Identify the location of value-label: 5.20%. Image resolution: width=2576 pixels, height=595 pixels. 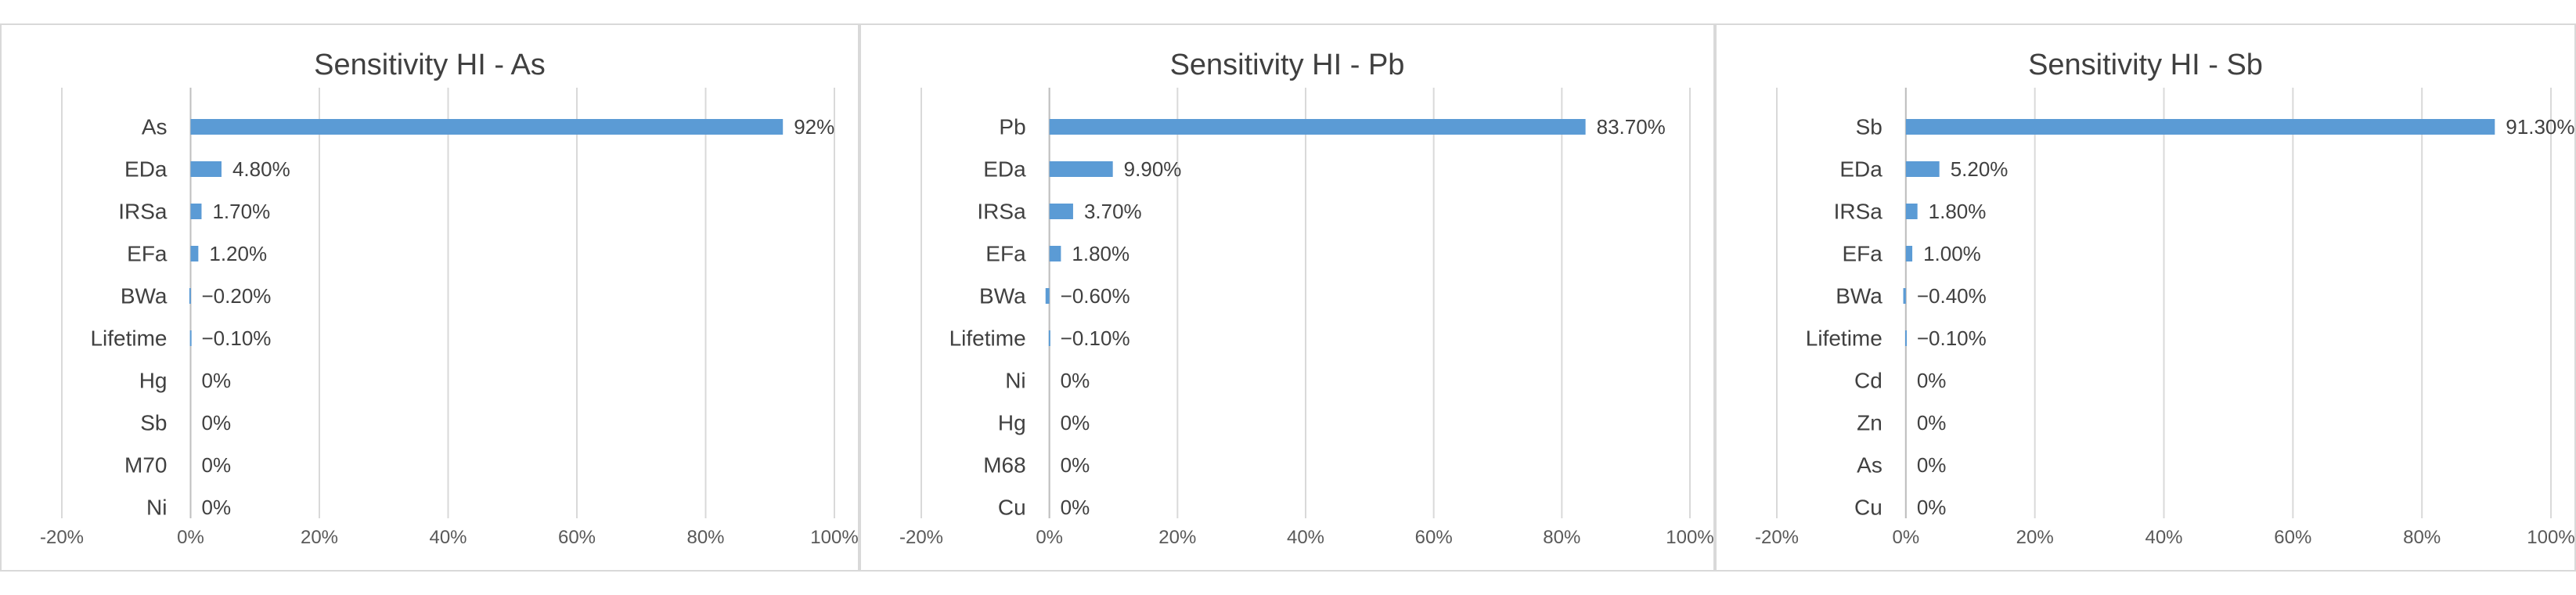
(1980, 169).